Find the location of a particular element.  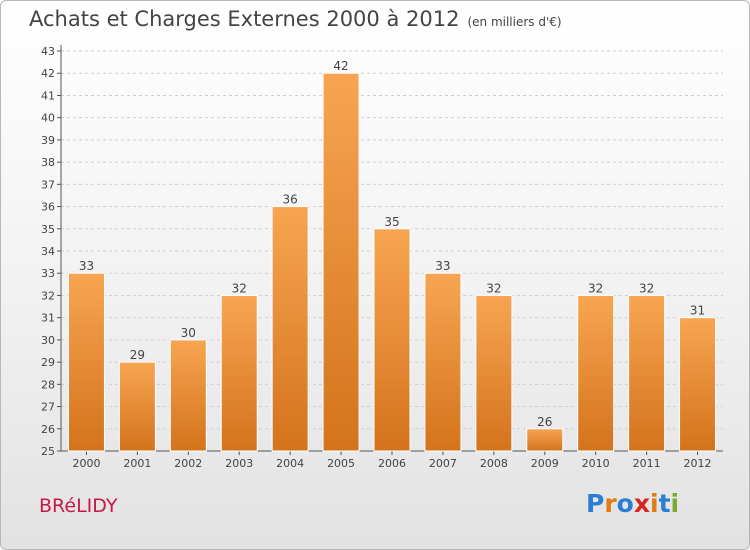

x-tick-label-2002: 2002 is located at coordinates (188, 463).